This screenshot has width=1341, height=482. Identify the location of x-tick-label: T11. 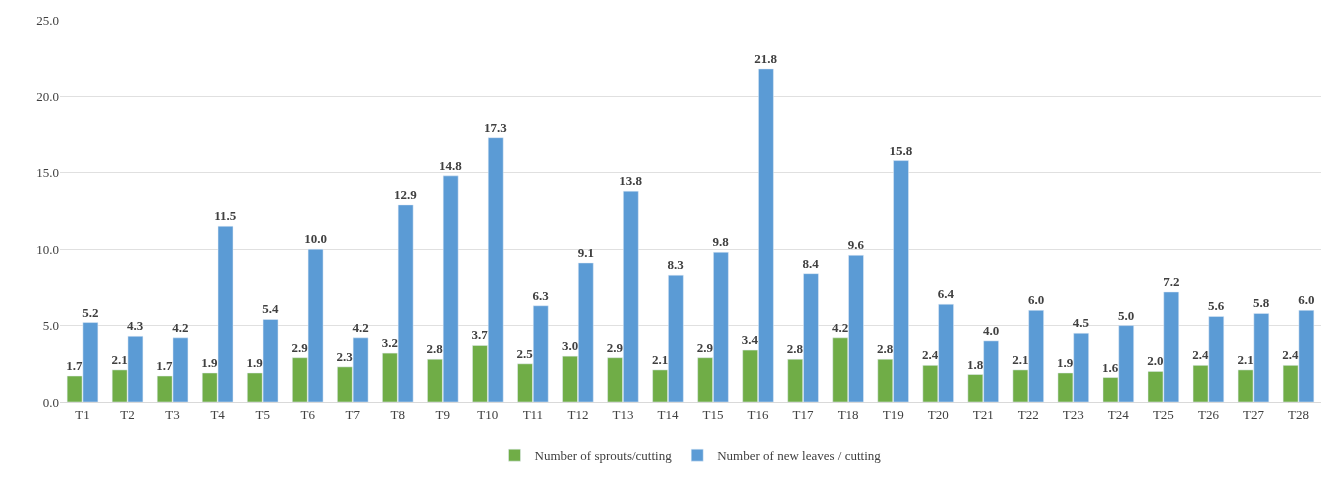
(533, 414).